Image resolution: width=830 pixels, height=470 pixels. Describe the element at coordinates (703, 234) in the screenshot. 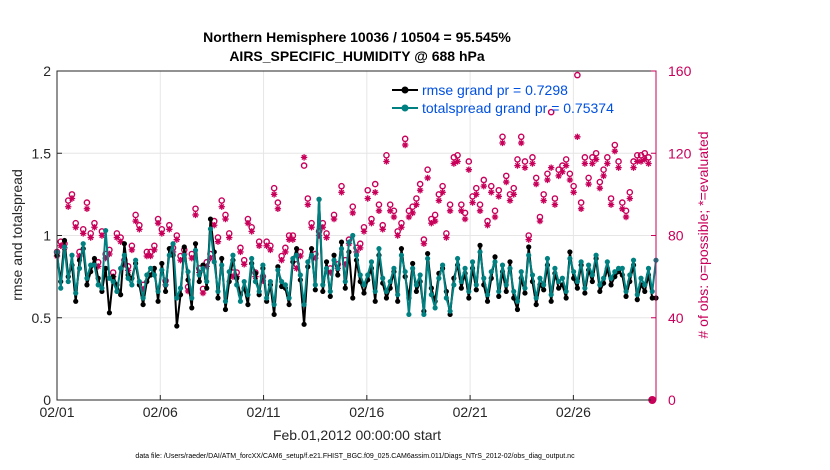

I see `y-axis-right-label: # of obs: o=possible; *=evaluated` at that location.